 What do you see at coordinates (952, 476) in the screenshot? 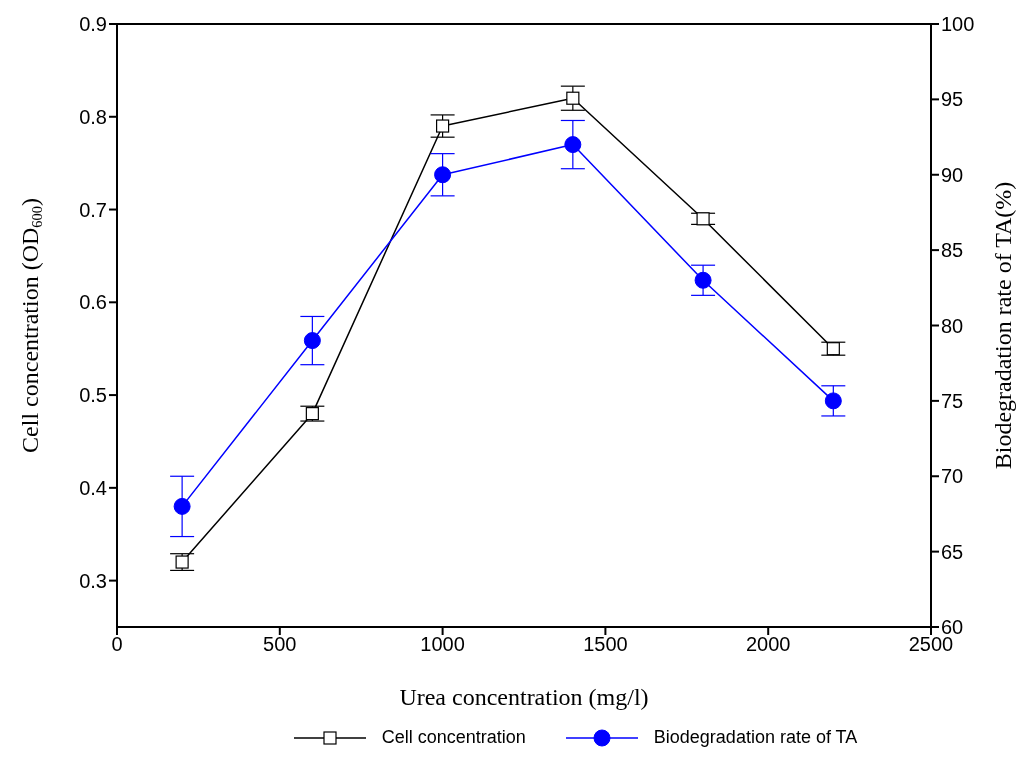
I see `y2-tick-label: 70` at bounding box center [952, 476].